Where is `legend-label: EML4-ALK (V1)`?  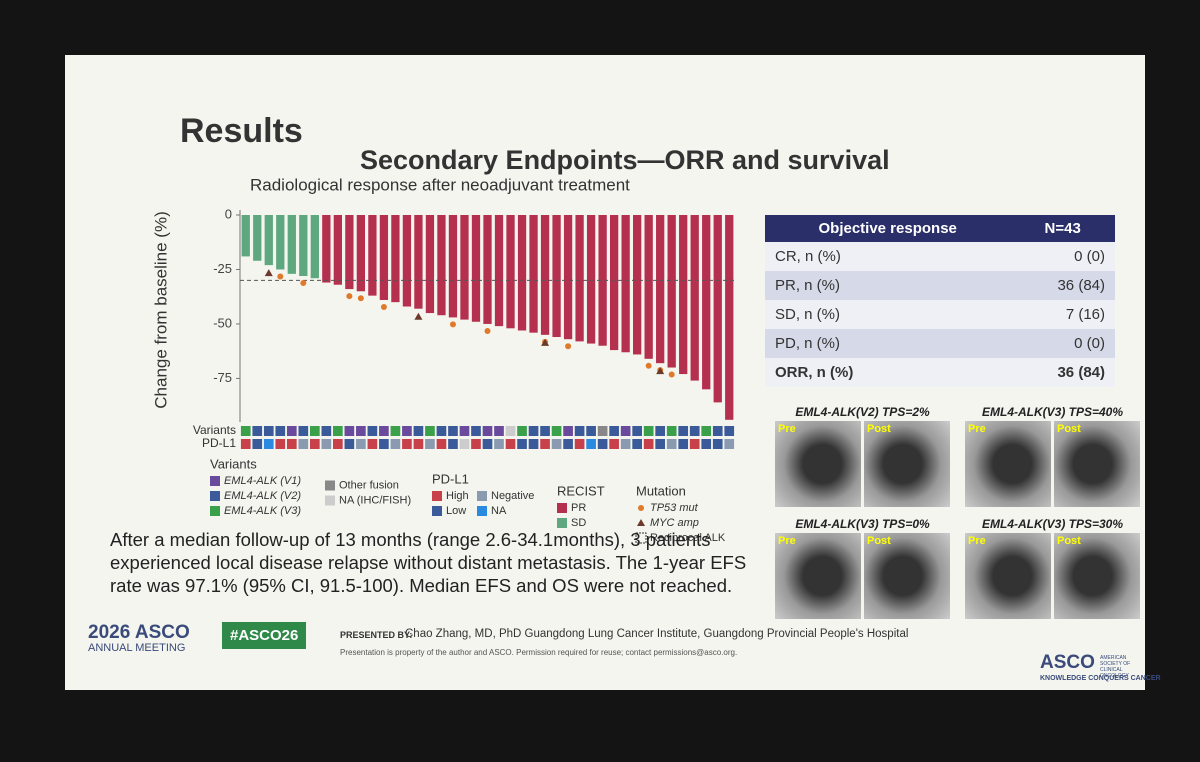
legend-label: EML4-ALK (V1) is located at coordinates (262, 481).